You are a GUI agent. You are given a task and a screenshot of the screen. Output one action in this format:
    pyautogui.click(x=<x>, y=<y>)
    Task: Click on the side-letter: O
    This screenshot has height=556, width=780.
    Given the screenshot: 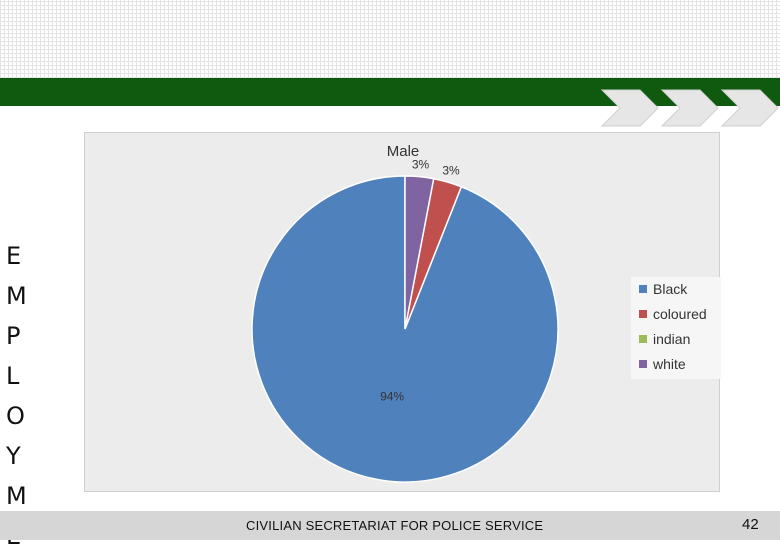 What is the action you would take?
    pyautogui.click(x=15, y=416)
    